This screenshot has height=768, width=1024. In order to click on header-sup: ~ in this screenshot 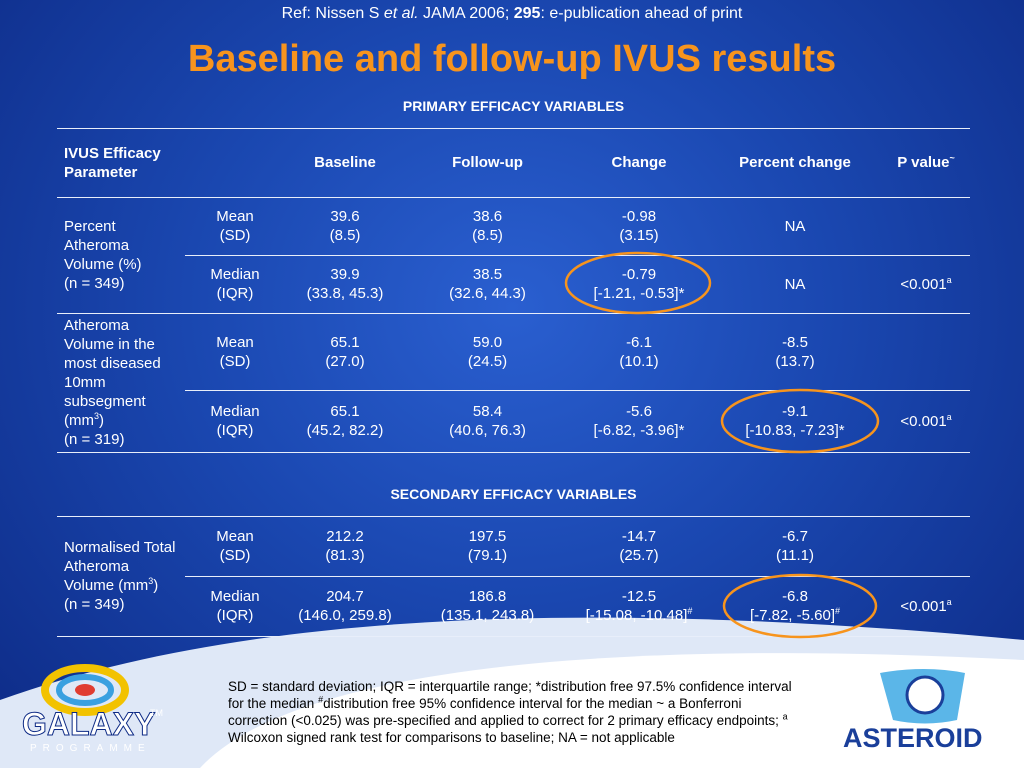, I will do `click(952, 158)`.